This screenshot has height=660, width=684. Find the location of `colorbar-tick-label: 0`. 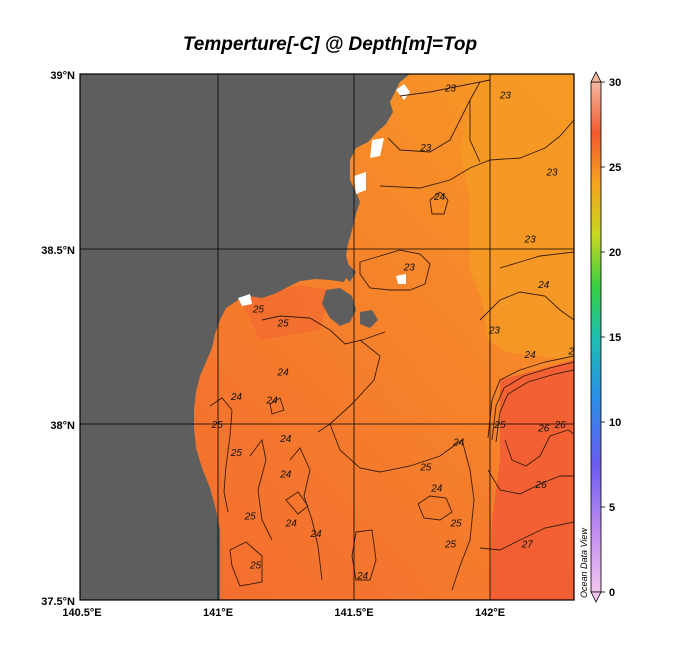

colorbar-tick-label: 0 is located at coordinates (612, 593).